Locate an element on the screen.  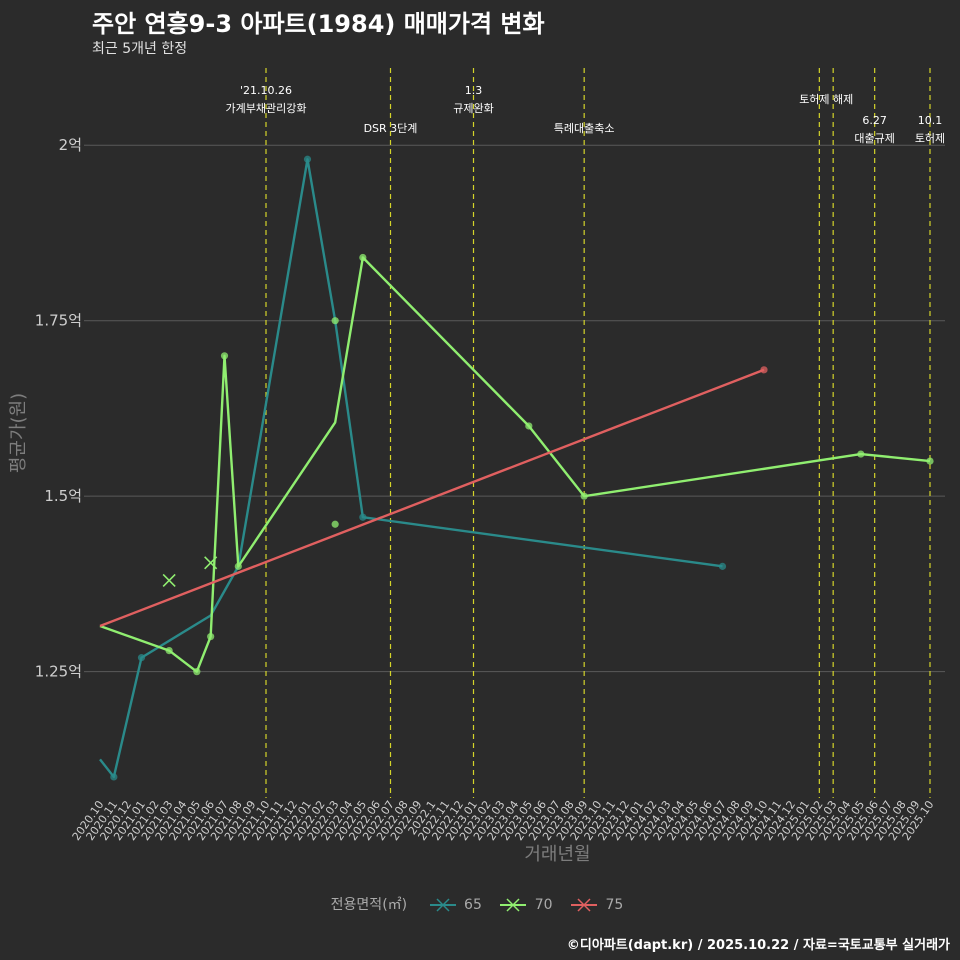
legend-key-75-icon is located at coordinates (584, 905).